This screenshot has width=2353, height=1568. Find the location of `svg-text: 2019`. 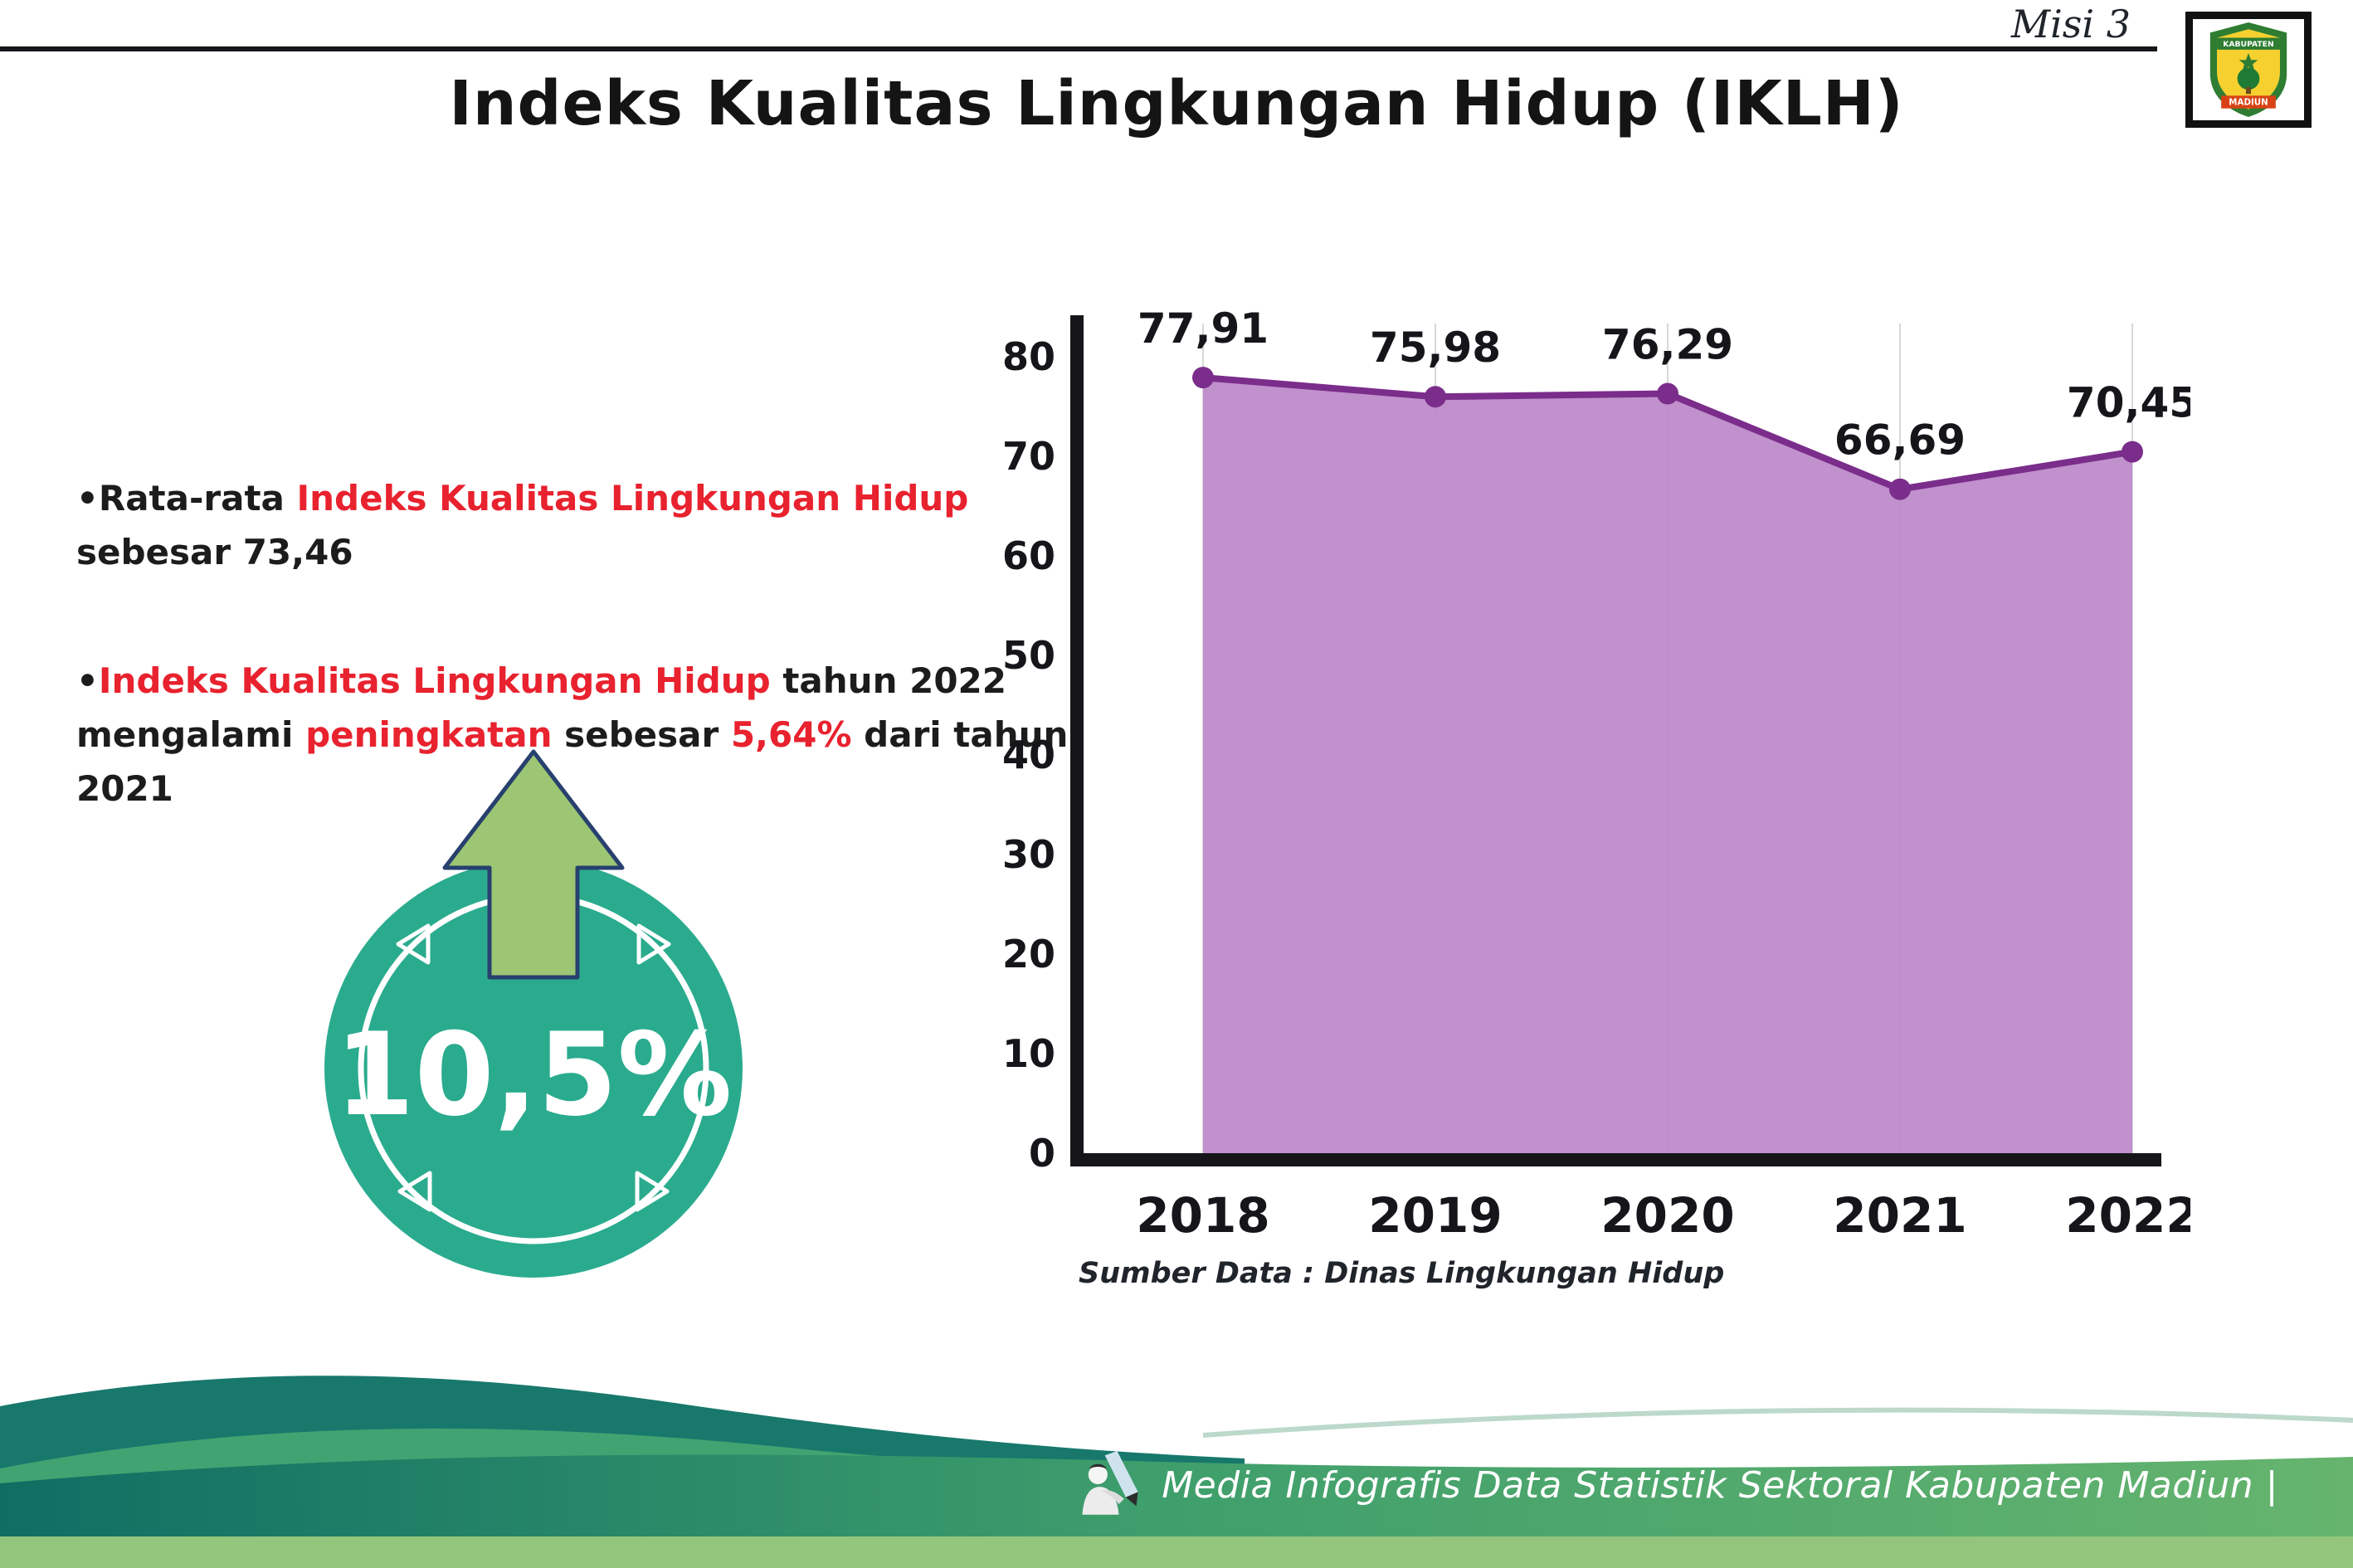

svg-text: 2019 is located at coordinates (1435, 1215).